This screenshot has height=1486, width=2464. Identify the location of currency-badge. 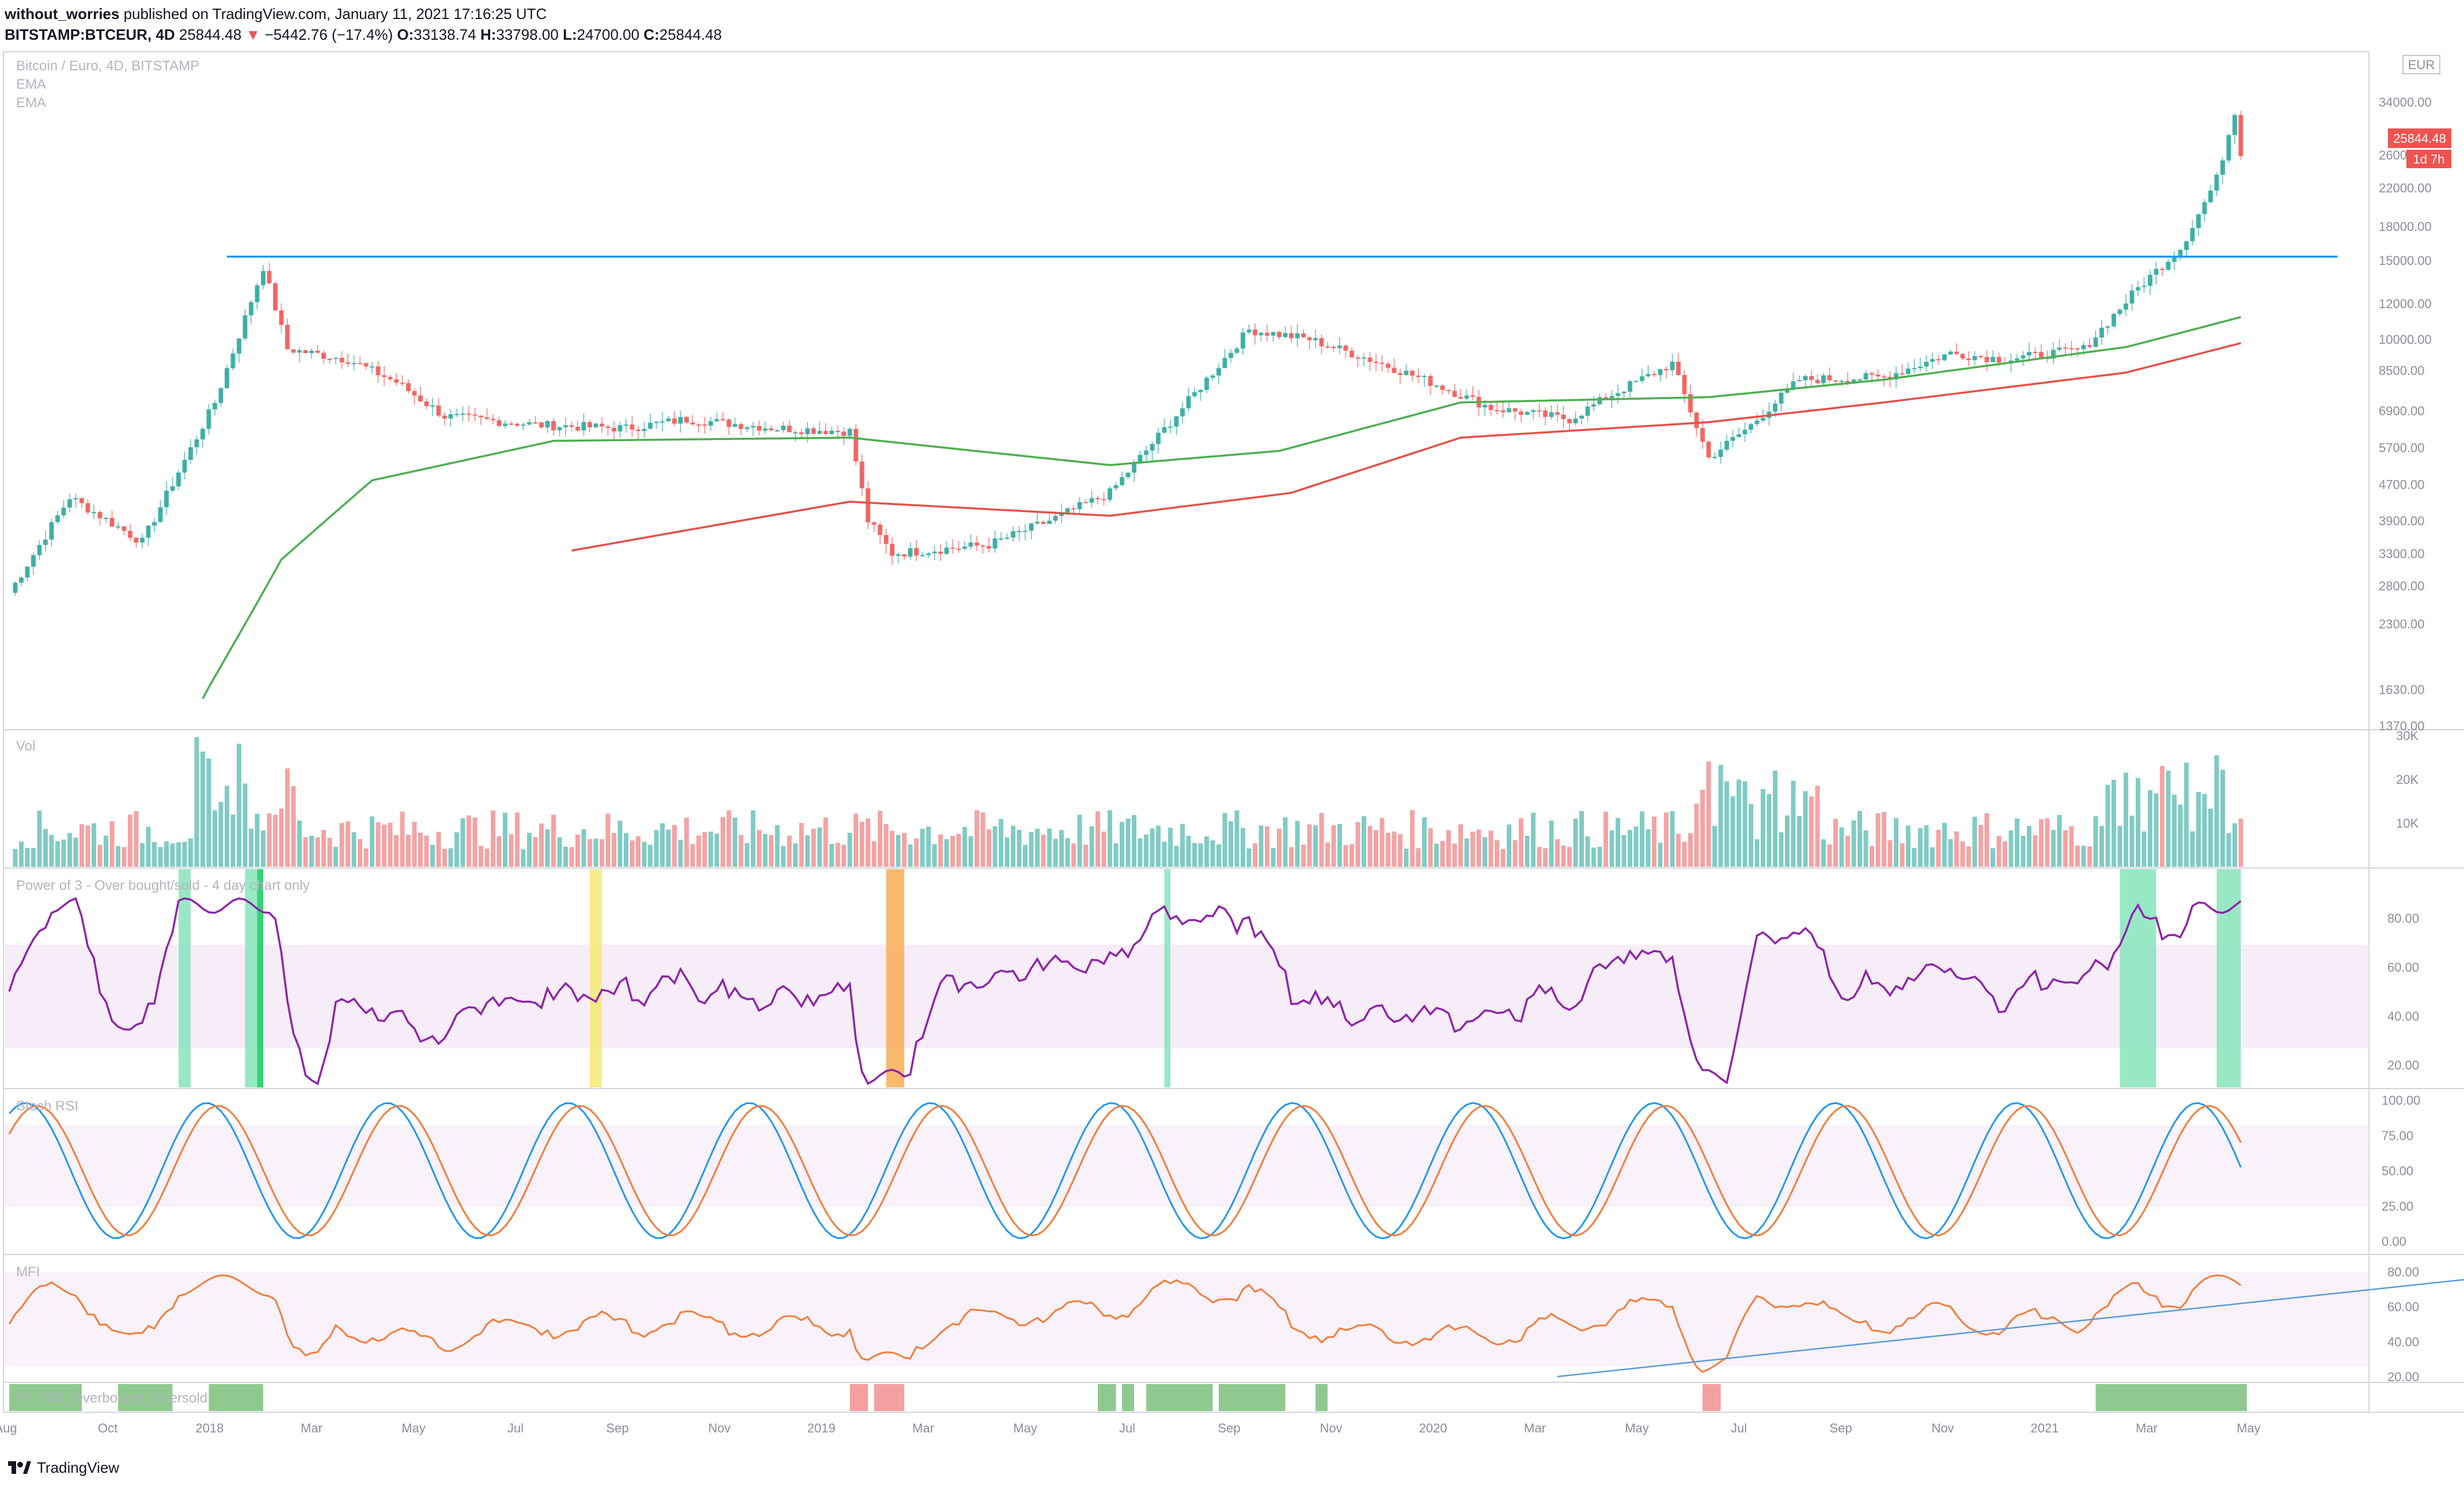
(2421, 64).